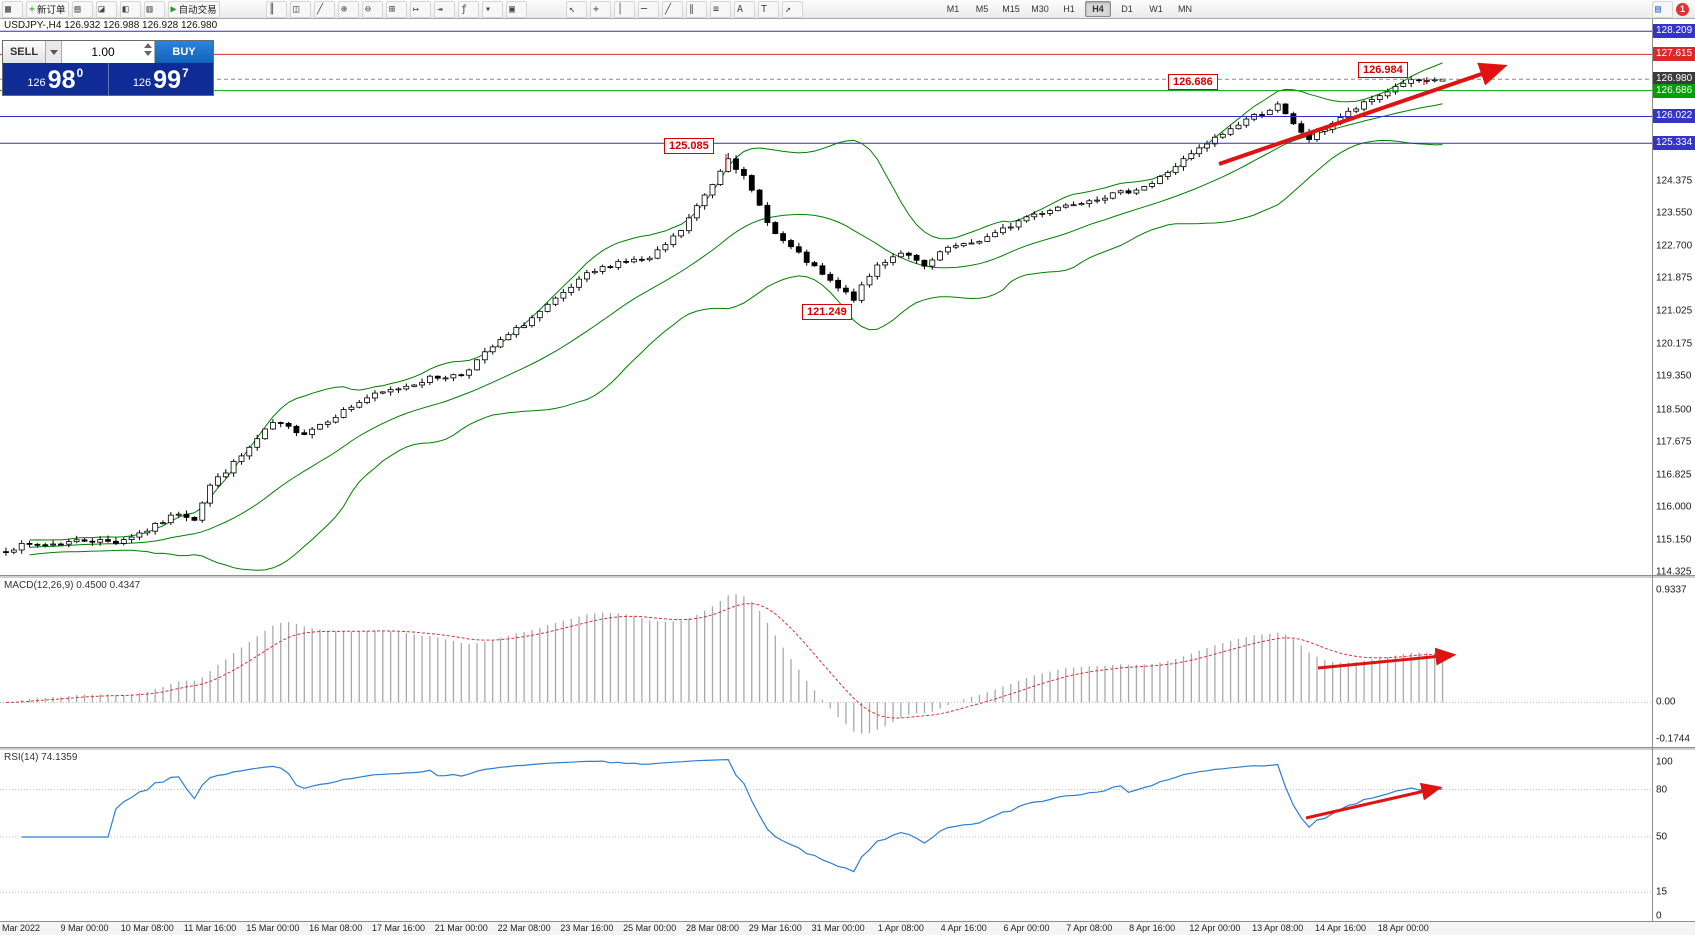 Image resolution: width=1695 pixels, height=935 pixels. I want to click on volume-dropdown-button, so click(54, 52).